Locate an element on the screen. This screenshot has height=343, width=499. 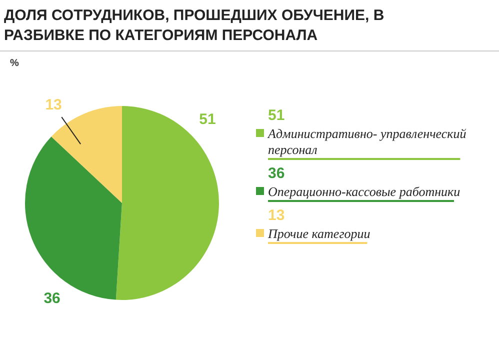
text: 51 is located at coordinates (276, 115).